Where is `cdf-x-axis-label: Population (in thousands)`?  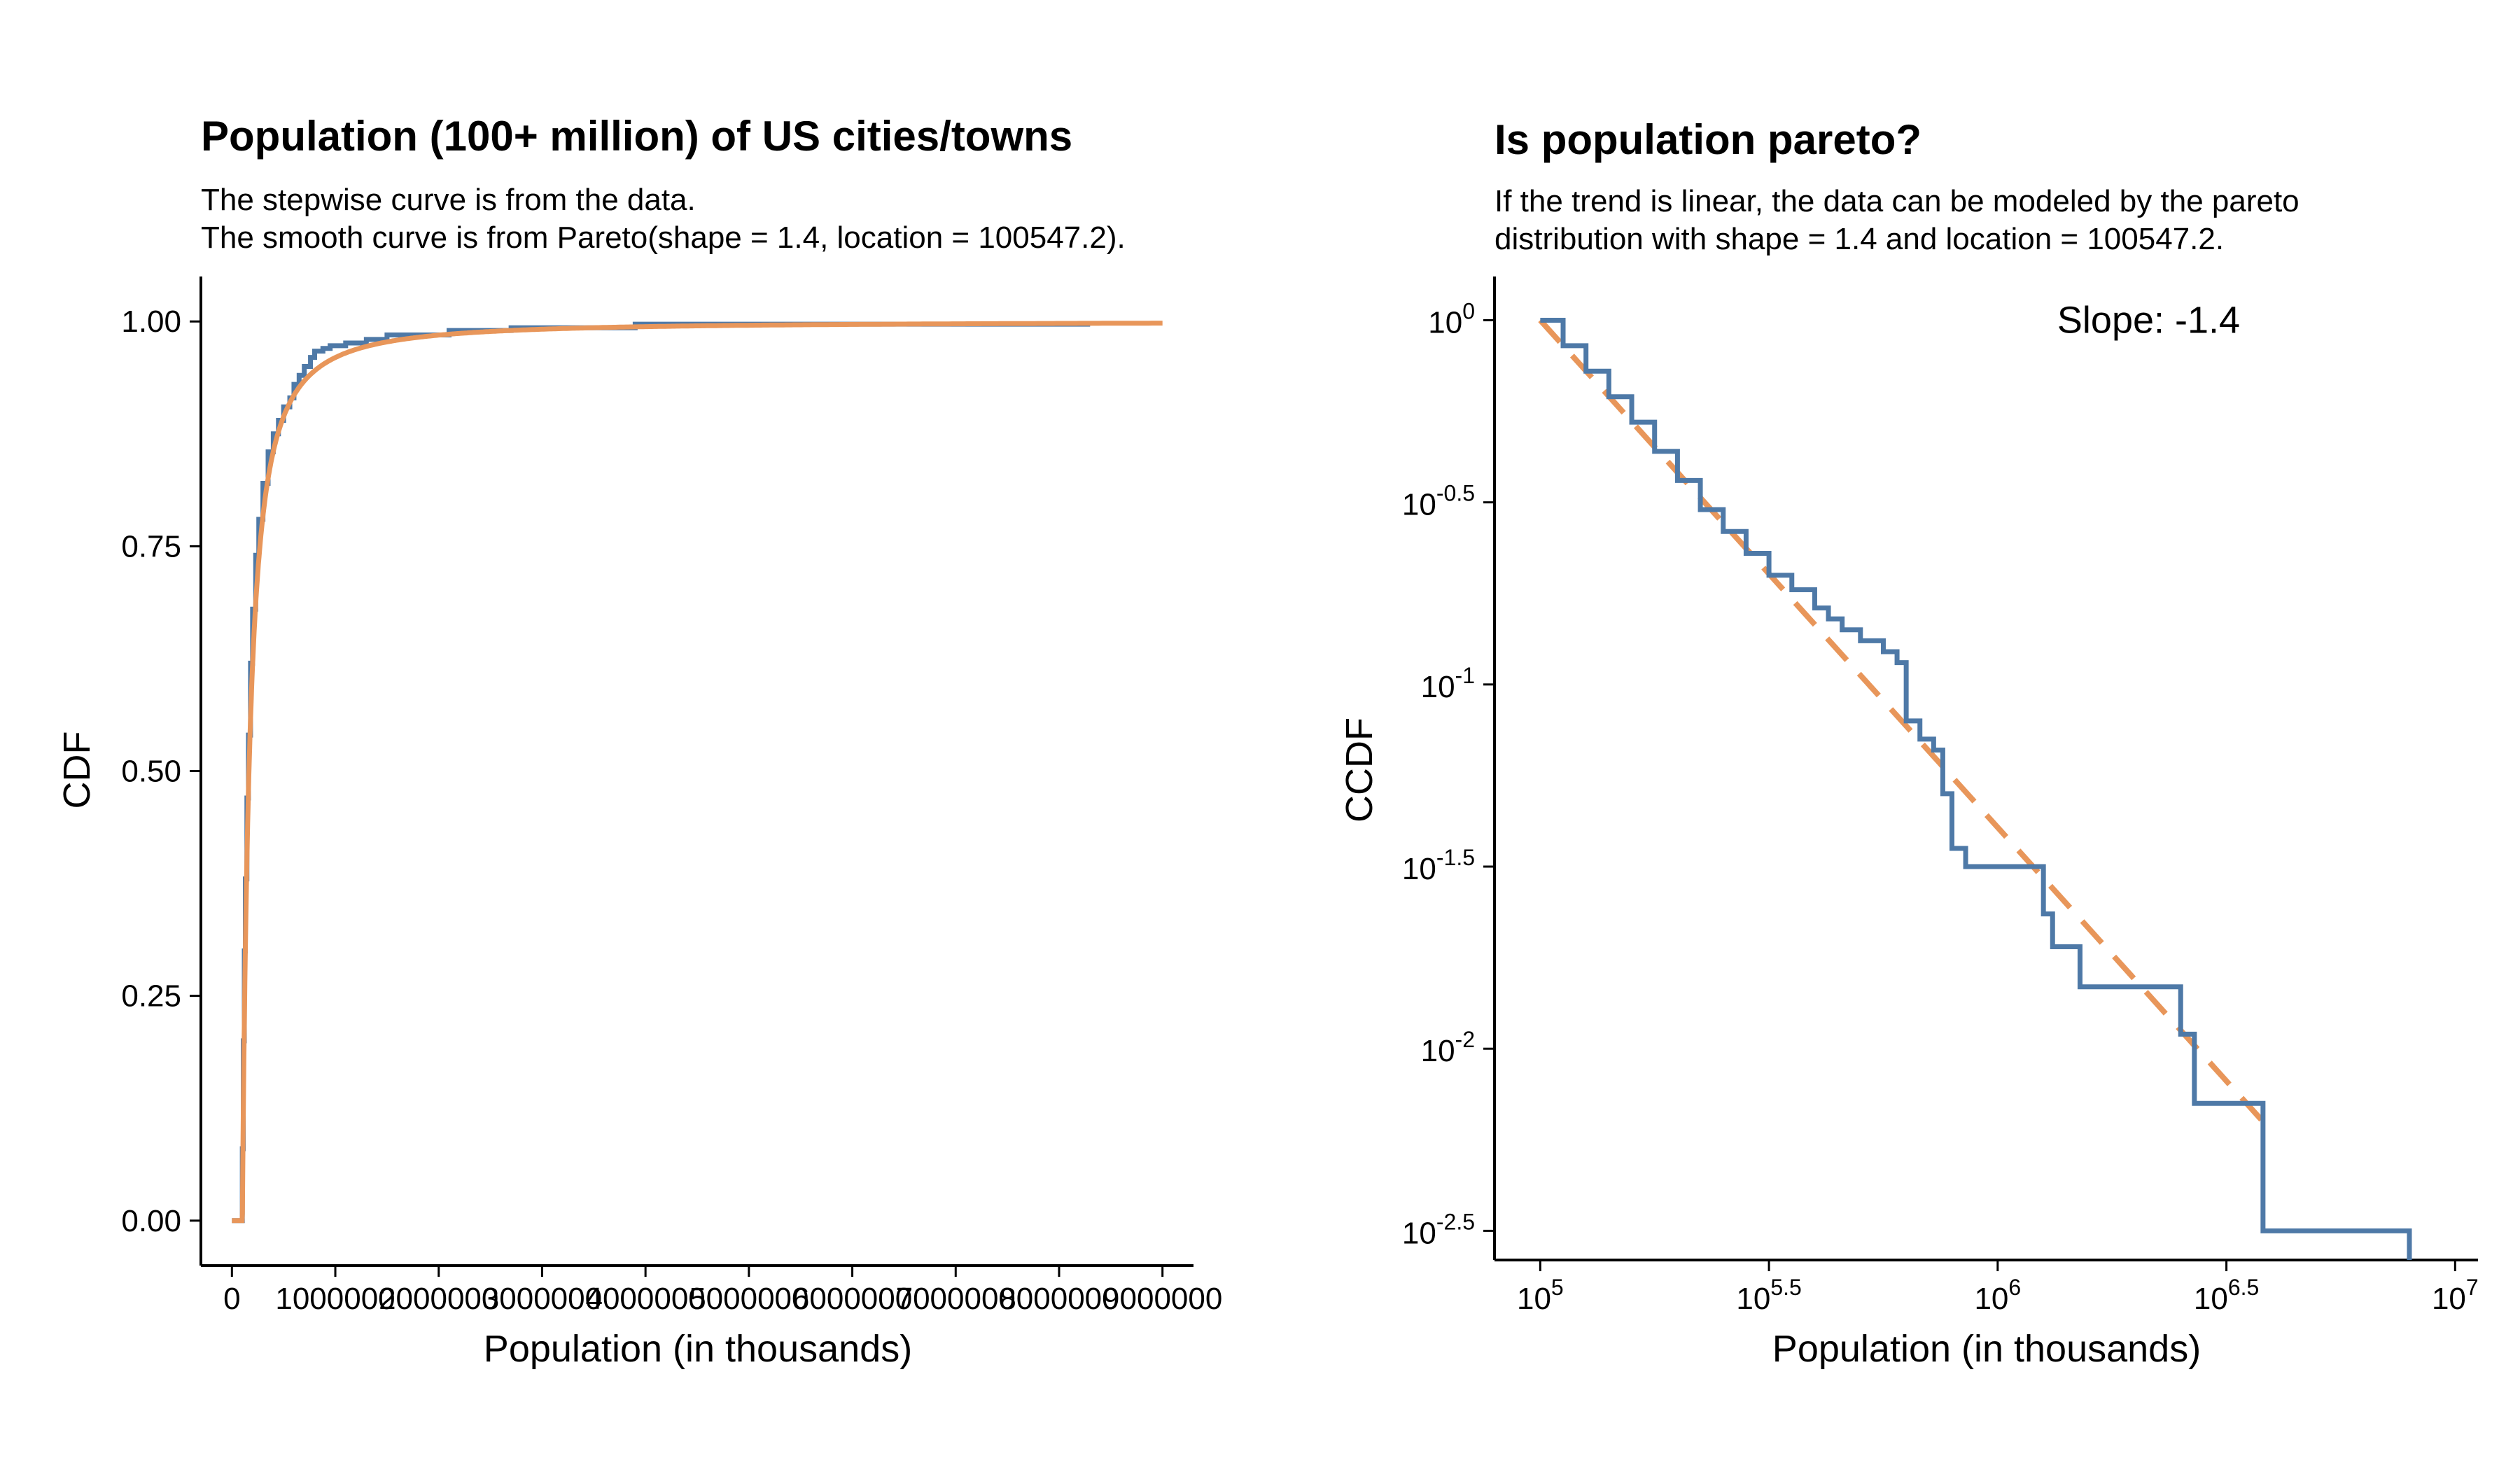
cdf-x-axis-label: Population (in thousands) is located at coordinates (698, 1349).